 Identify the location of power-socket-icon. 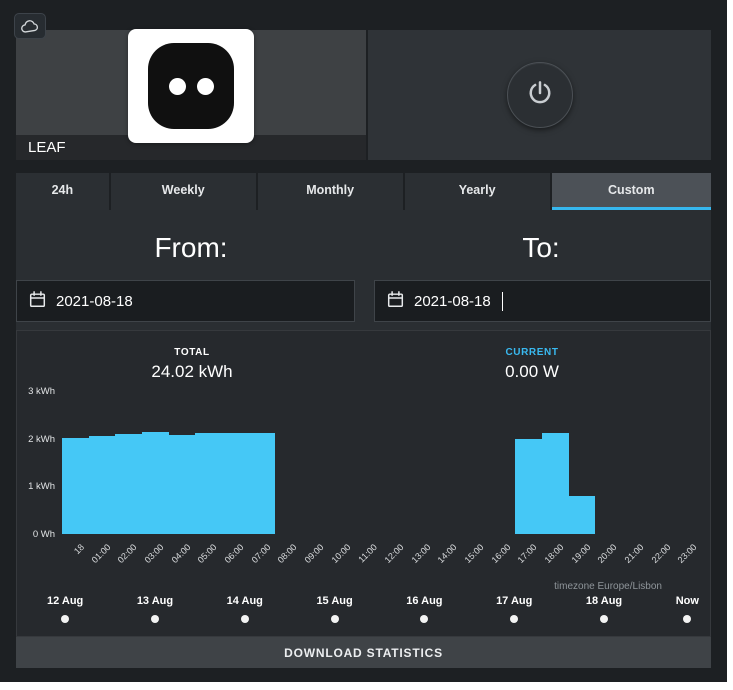
(191, 86).